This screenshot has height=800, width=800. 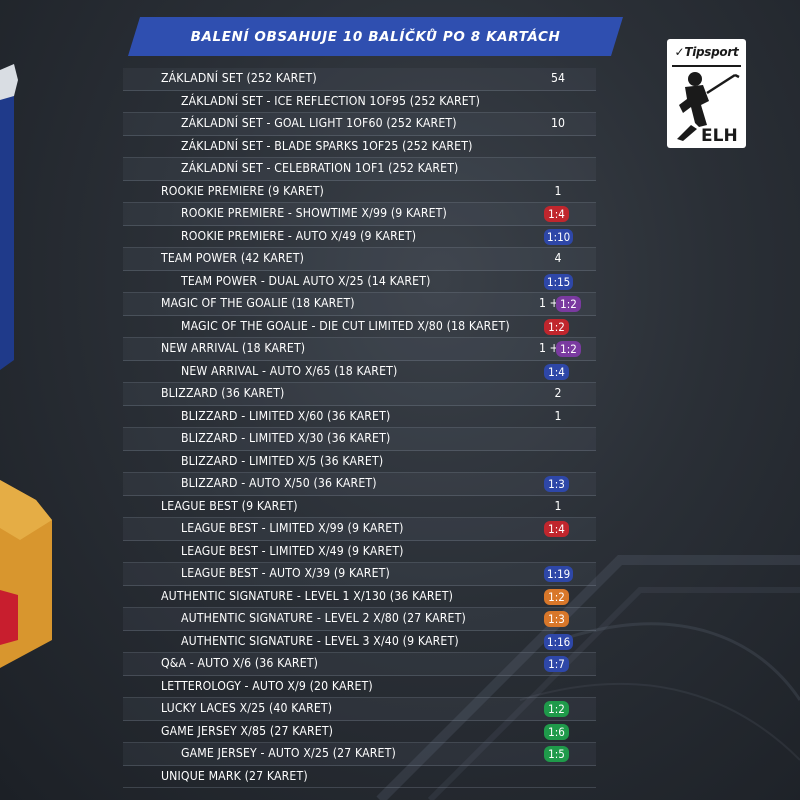 I want to click on odds-badge: 1:16, so click(x=559, y=641).